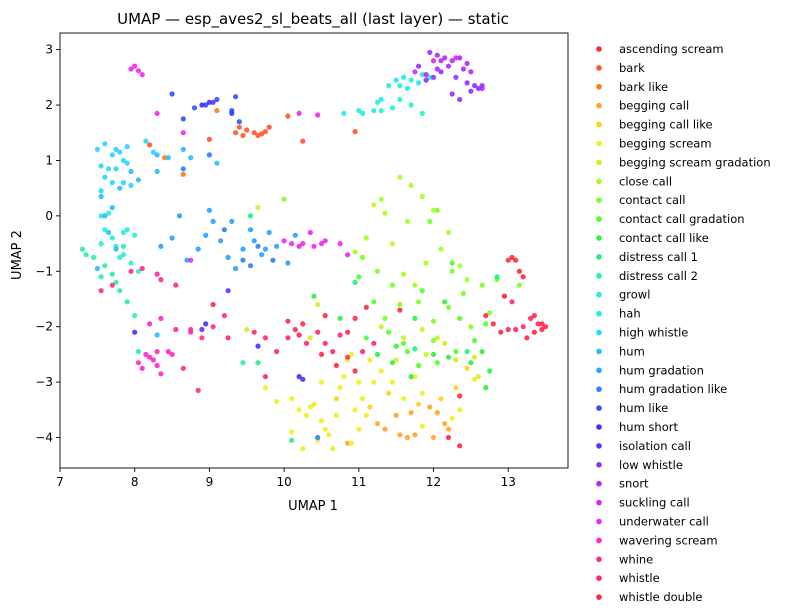  I want to click on x-tick-label: 8, so click(135, 482).